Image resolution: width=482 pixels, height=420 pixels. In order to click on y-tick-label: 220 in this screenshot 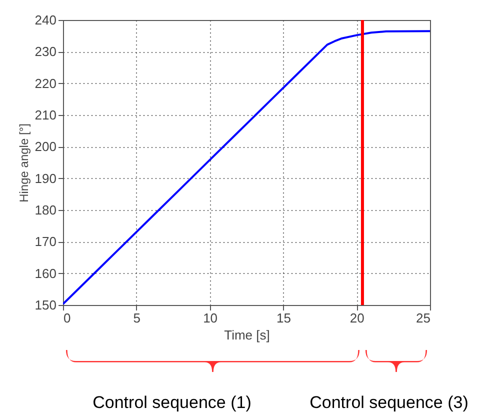, I will do `click(45, 83)`.